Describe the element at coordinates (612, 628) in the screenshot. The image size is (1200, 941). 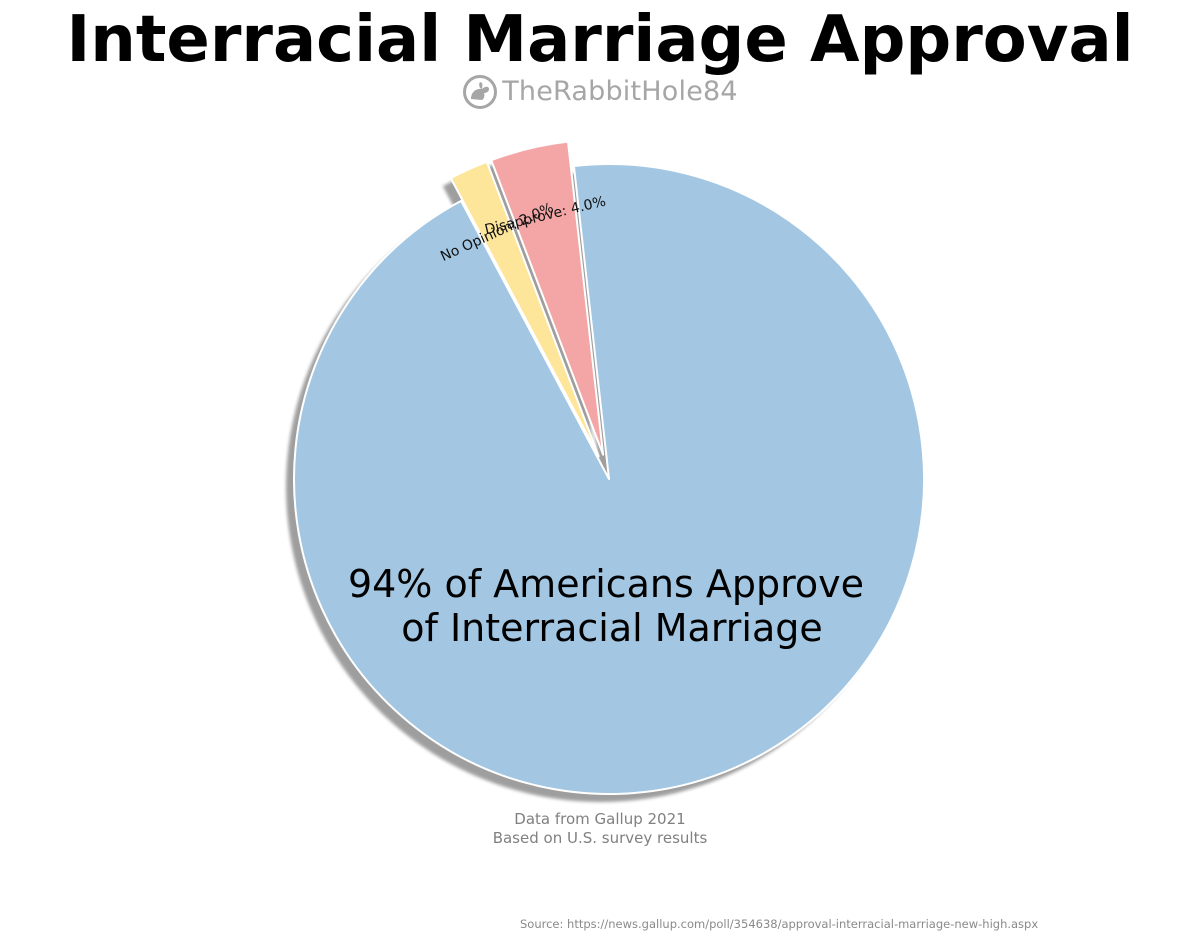
I see `center-annotation-line-2: of Interracial Marriage` at that location.